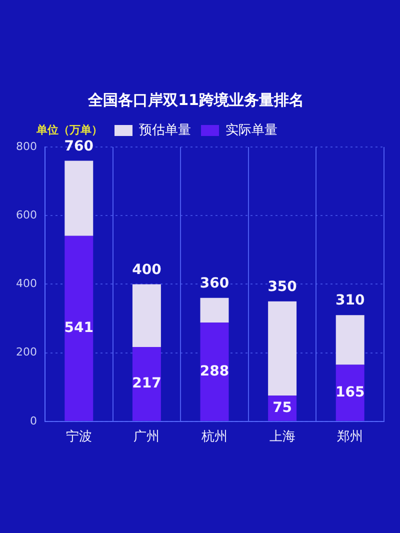 The image size is (400, 533). I want to click on data-label: 217, so click(147, 384).